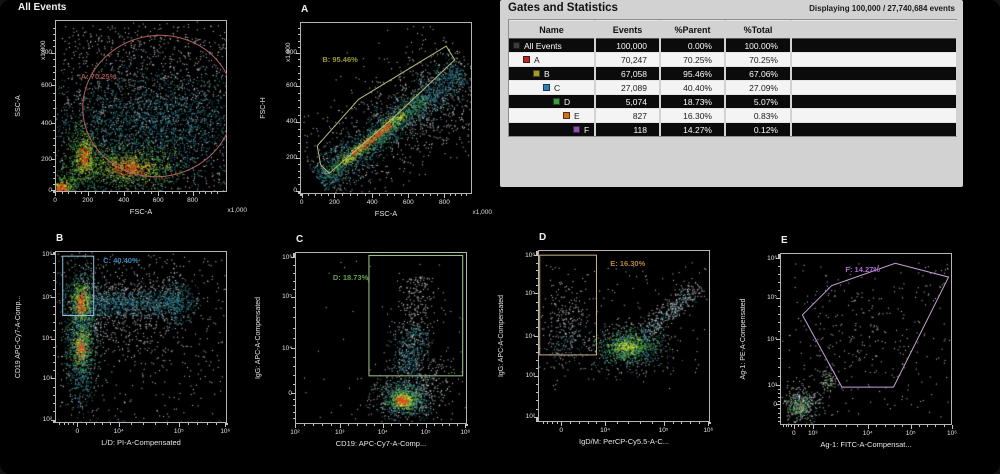 This screenshot has width=1000, height=474. Describe the element at coordinates (743, 339) in the screenshot. I see `y-axis-label: Ag-1: PE-A-Compensated` at that location.